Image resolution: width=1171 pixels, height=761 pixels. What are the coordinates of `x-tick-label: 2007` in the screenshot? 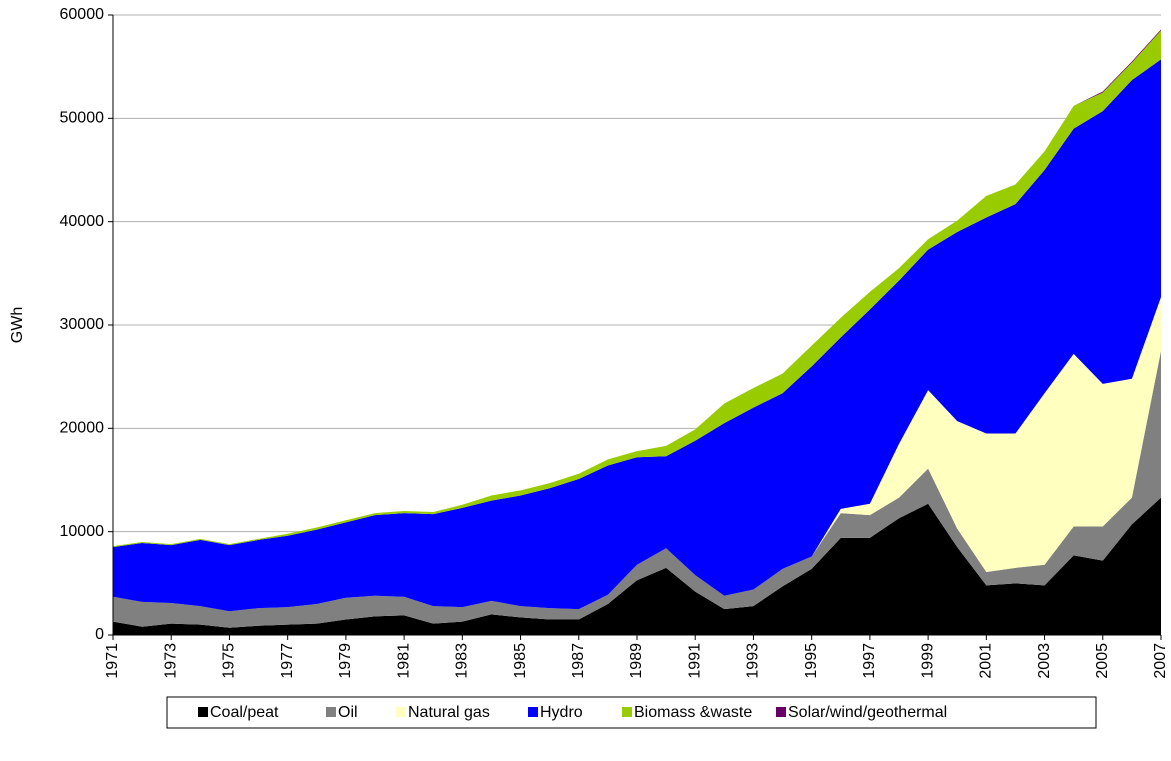 It's located at (1160, 661).